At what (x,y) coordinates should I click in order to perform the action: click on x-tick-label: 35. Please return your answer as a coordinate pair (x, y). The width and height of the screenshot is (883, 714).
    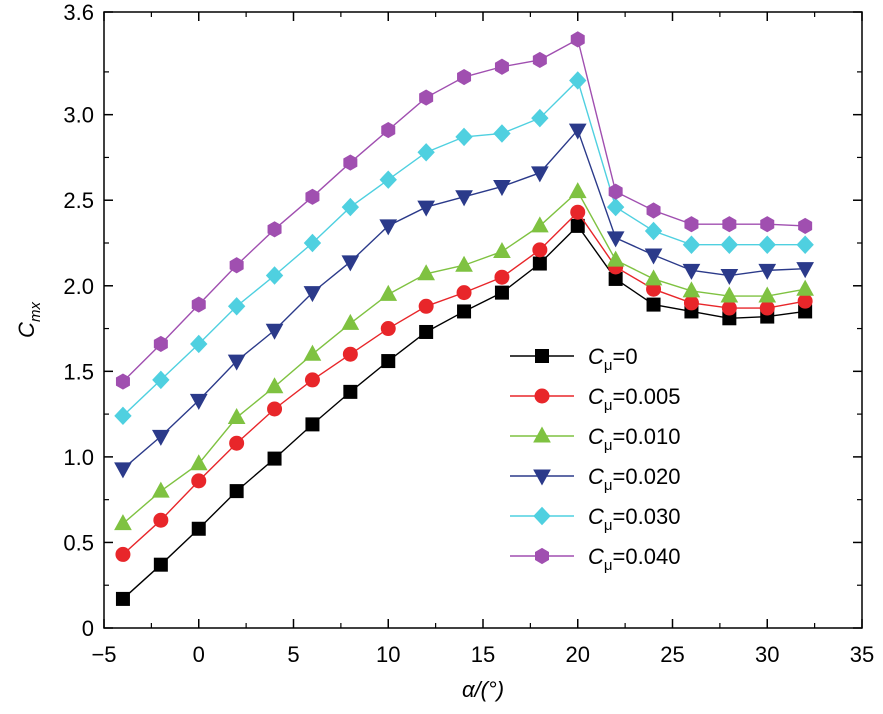
    Looking at the image, I should click on (862, 654).